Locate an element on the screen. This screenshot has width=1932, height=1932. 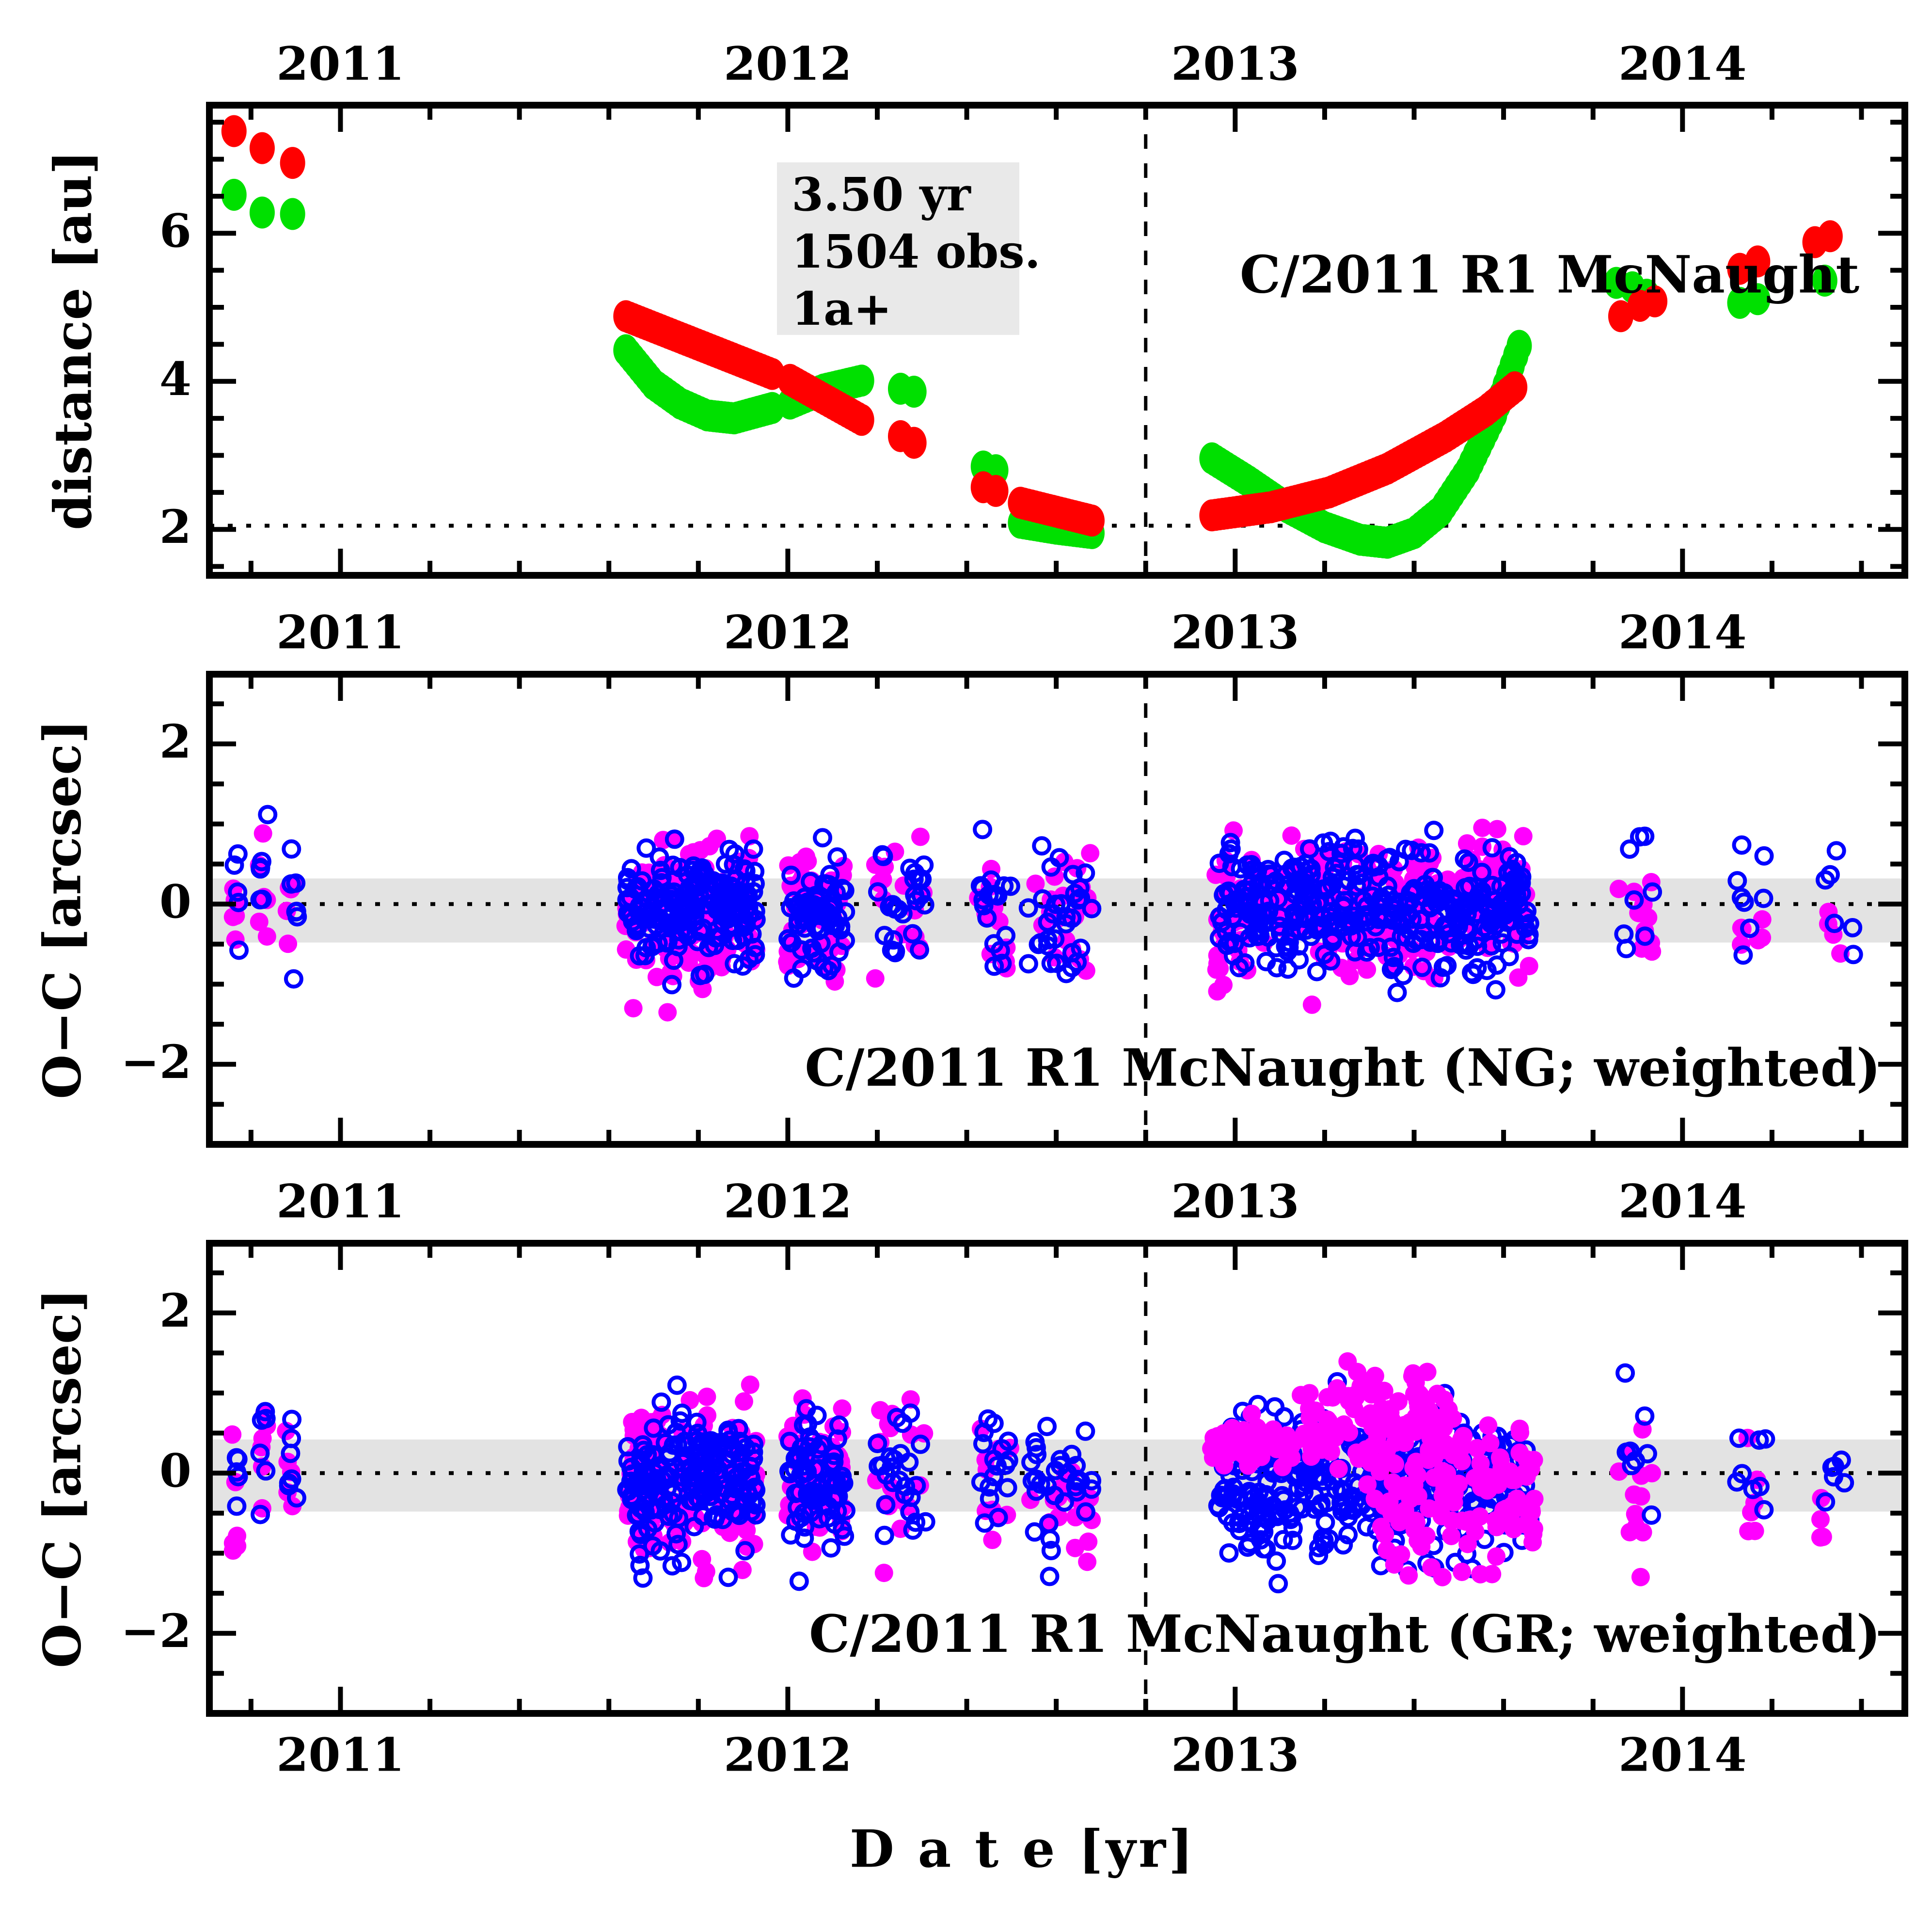
stats-box: 3.50 yr 1504 obs. 1a+ is located at coordinates (909, 249).